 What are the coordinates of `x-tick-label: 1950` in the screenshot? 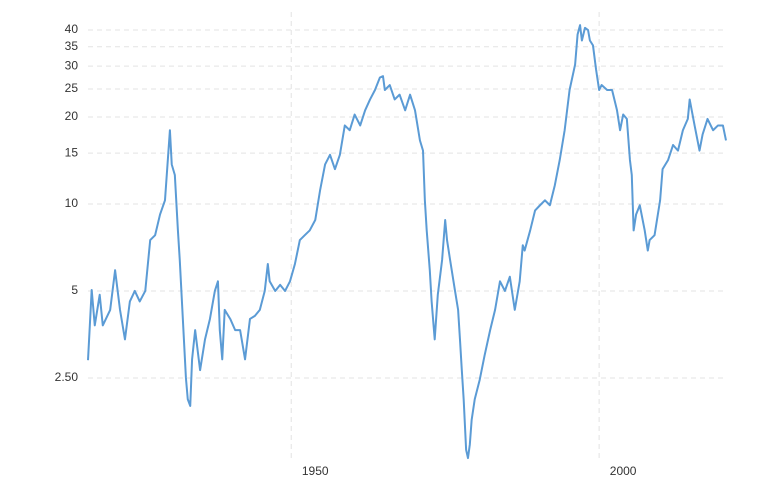 It's located at (315, 471).